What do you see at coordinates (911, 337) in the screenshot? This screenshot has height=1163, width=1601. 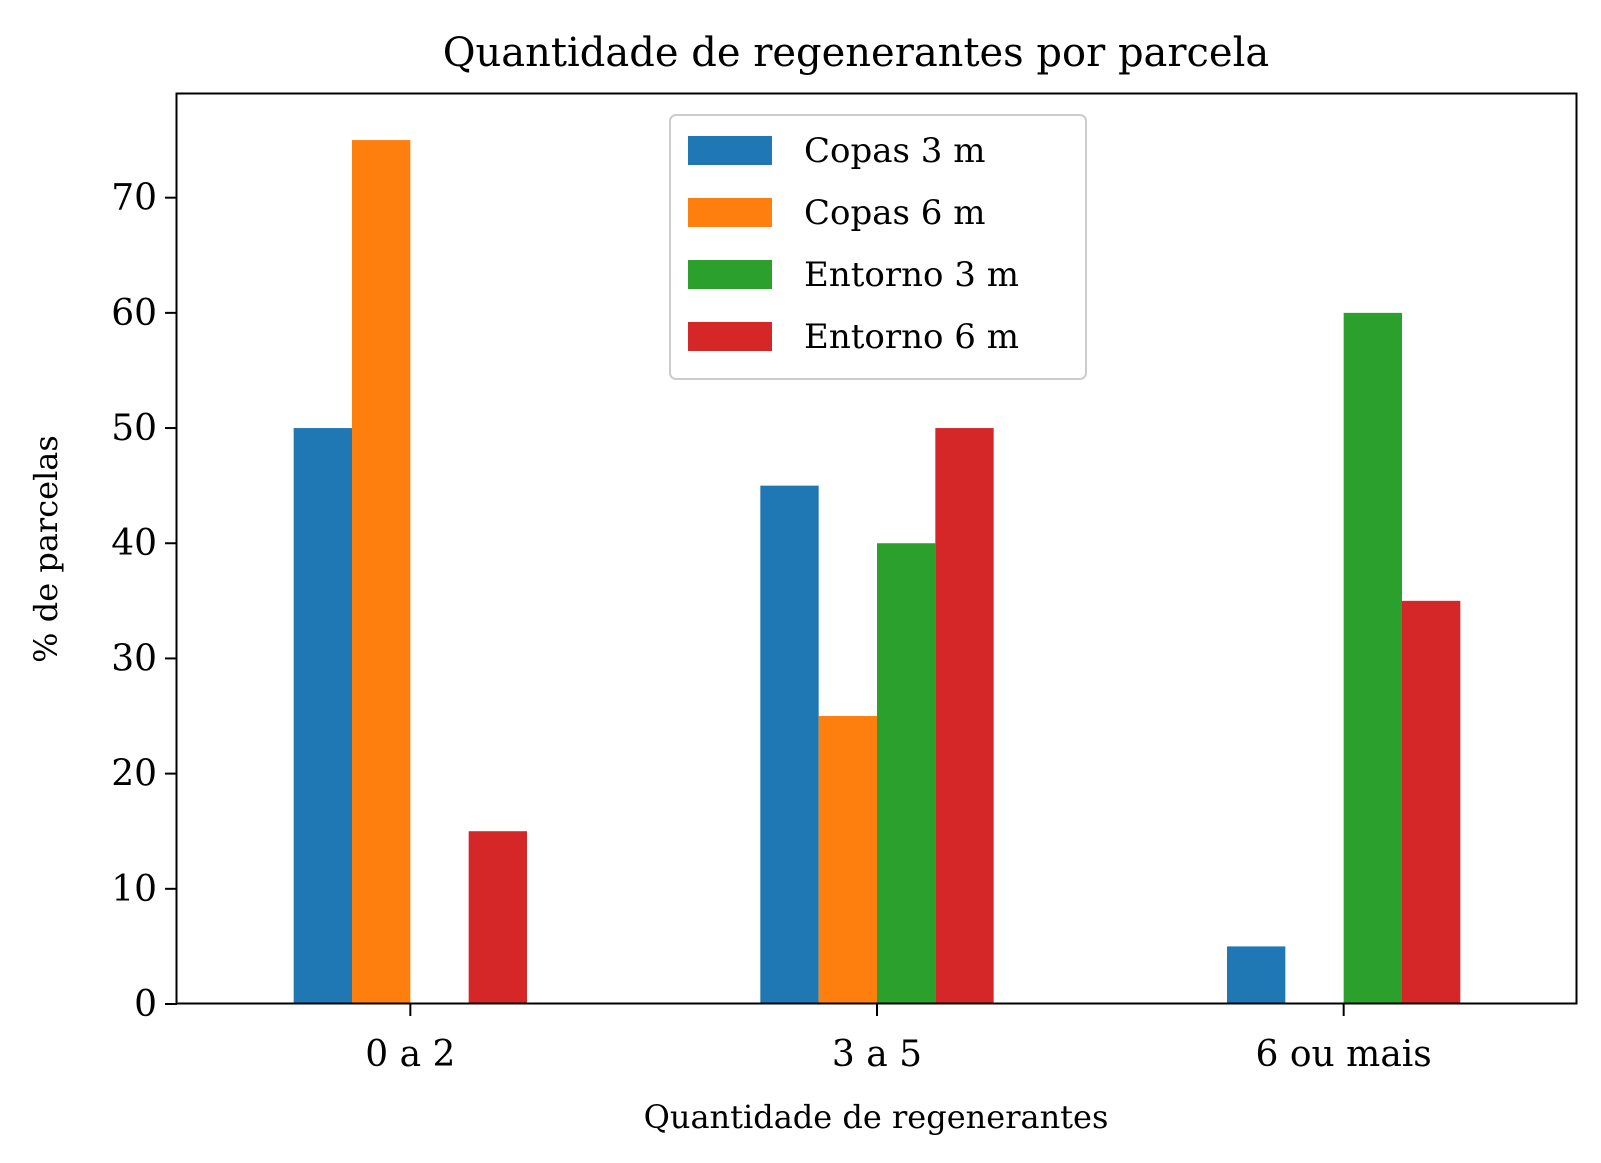 I see `legend-label-4: Entorno 6 m` at bounding box center [911, 337].